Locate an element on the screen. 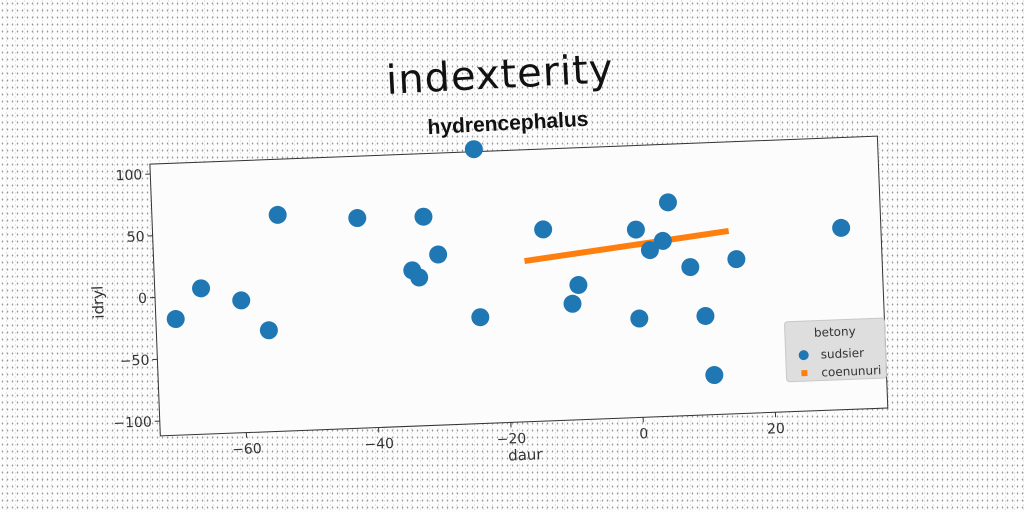  chart-subtitle: hydrencephalus is located at coordinates (508, 123).